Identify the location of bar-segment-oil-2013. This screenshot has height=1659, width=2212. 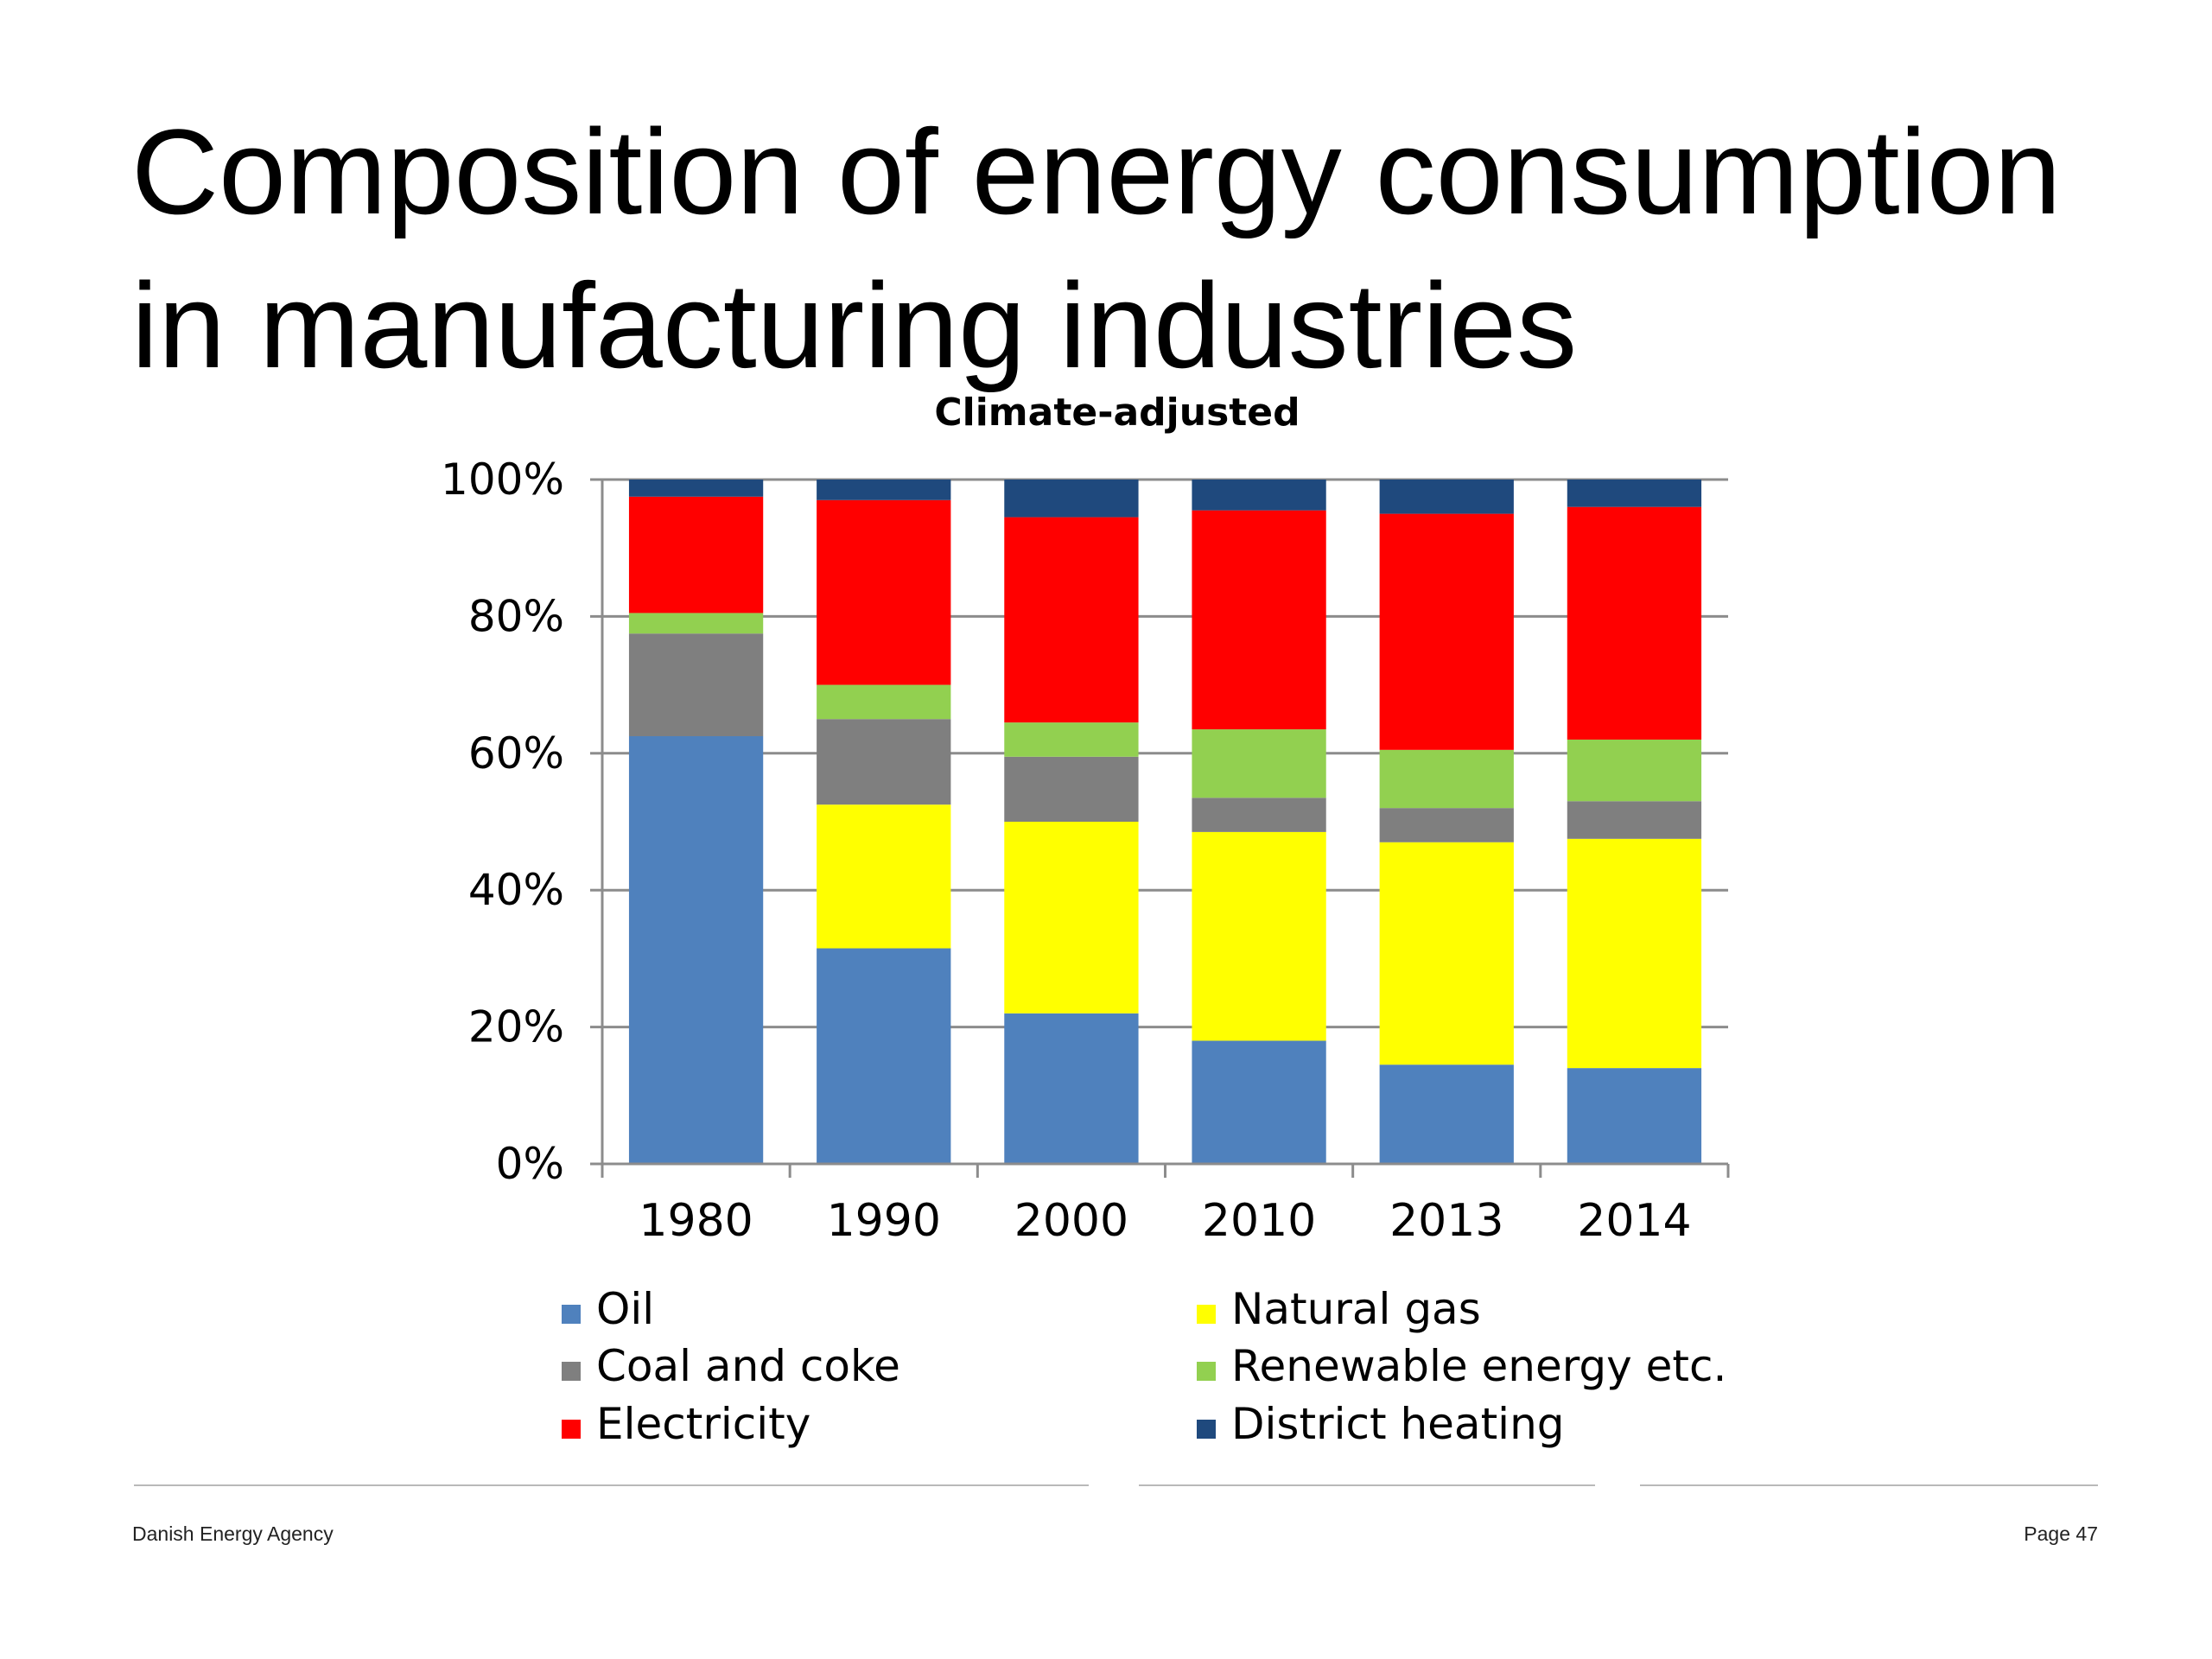
(1446, 1114).